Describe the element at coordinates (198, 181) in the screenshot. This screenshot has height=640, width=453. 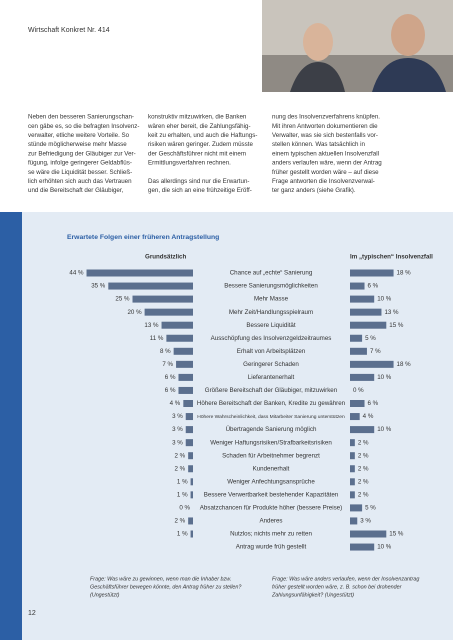
I see `body-text: Das allerdings sind nur die Erwartun-` at that location.